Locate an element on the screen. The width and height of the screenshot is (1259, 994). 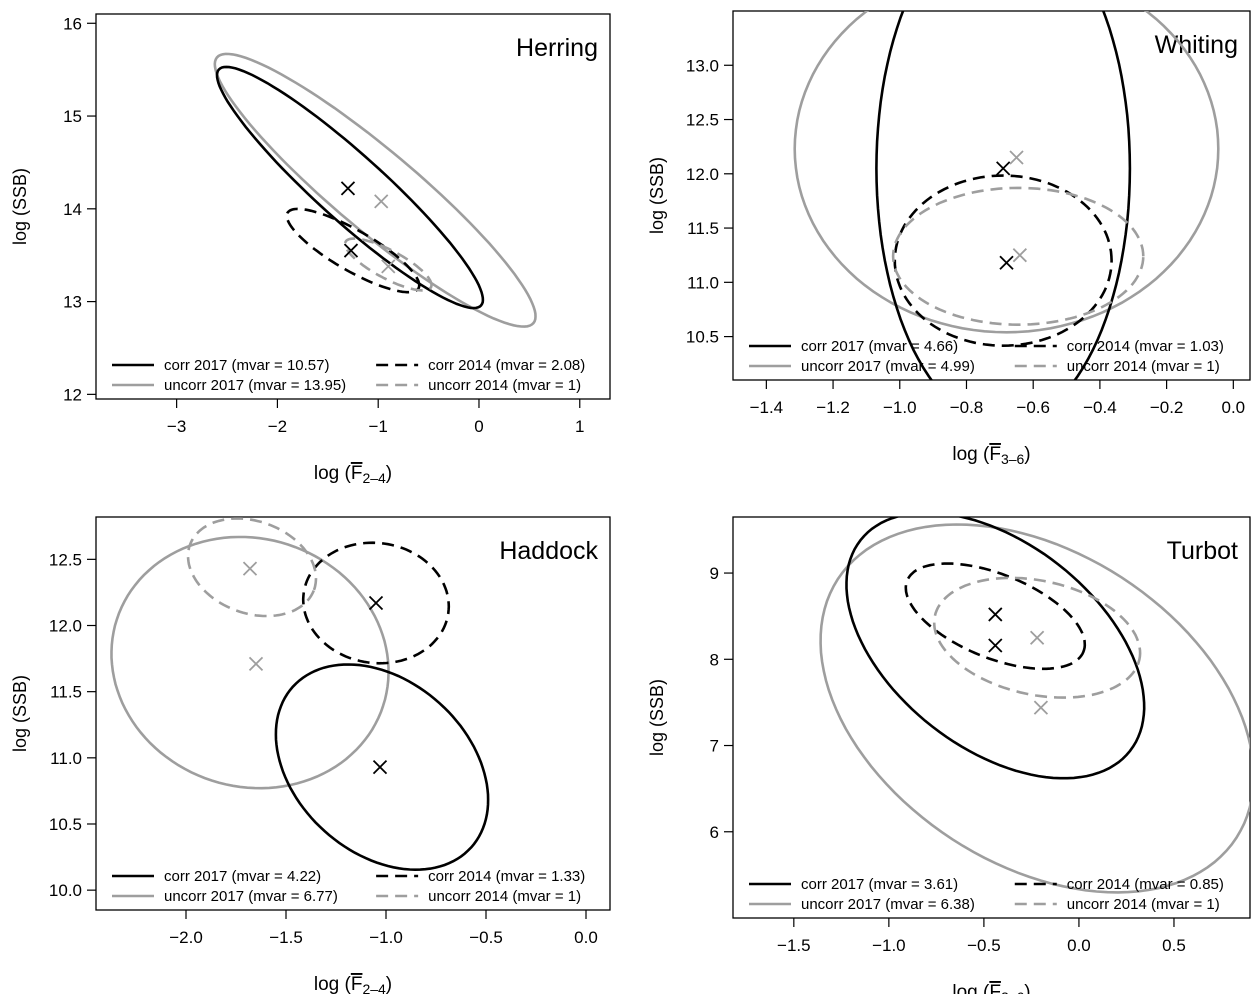
legend-label-corr2017: corr 2017 (mvar = 4.66) is located at coordinates (879, 346).